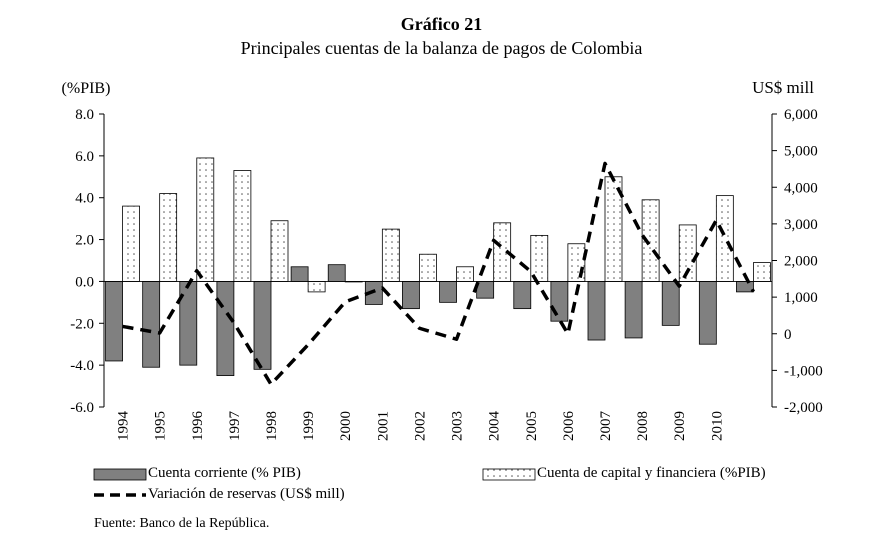 This screenshot has width=883, height=558. What do you see at coordinates (346, 426) in the screenshot?
I see `x-tick-label: 2000` at bounding box center [346, 426].